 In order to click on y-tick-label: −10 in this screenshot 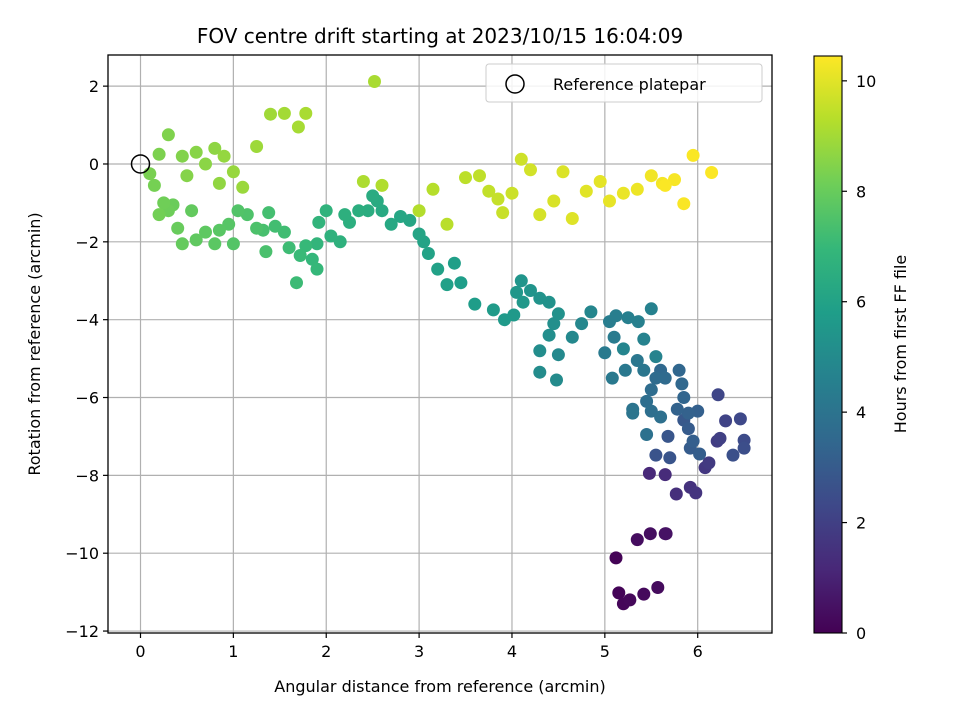, I will do `click(82, 553)`.